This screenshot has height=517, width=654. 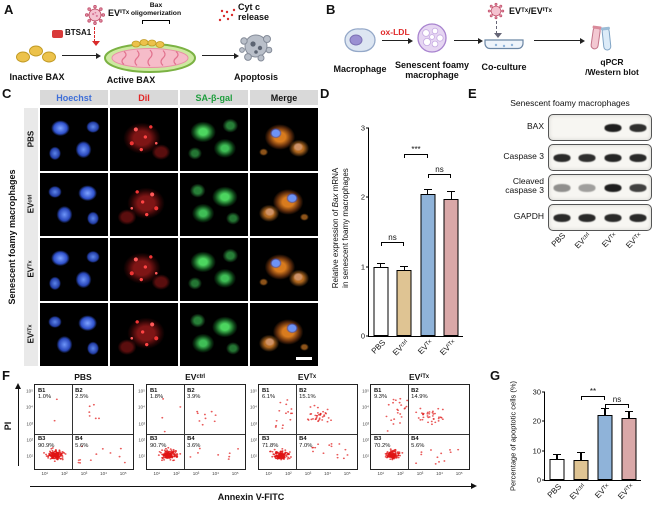 What do you see at coordinates (256, 77) in the screenshot?
I see `apoptosis-label: Apoptosis` at bounding box center [256, 77].